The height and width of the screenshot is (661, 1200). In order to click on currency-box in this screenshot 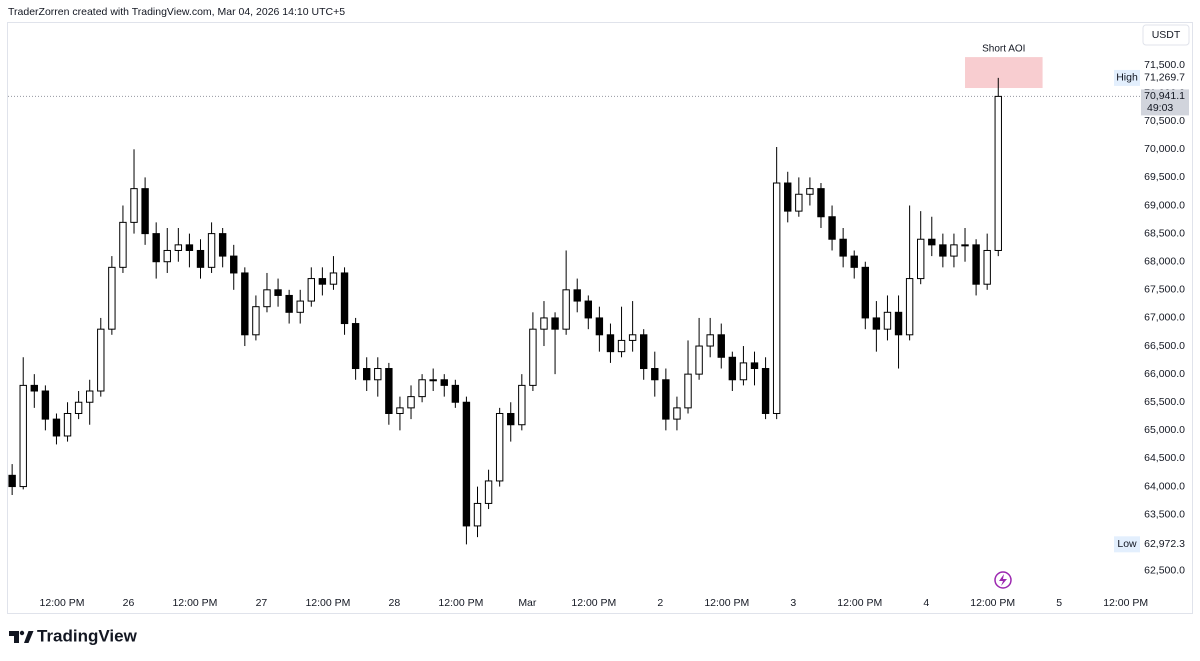, I will do `click(1166, 35)`.